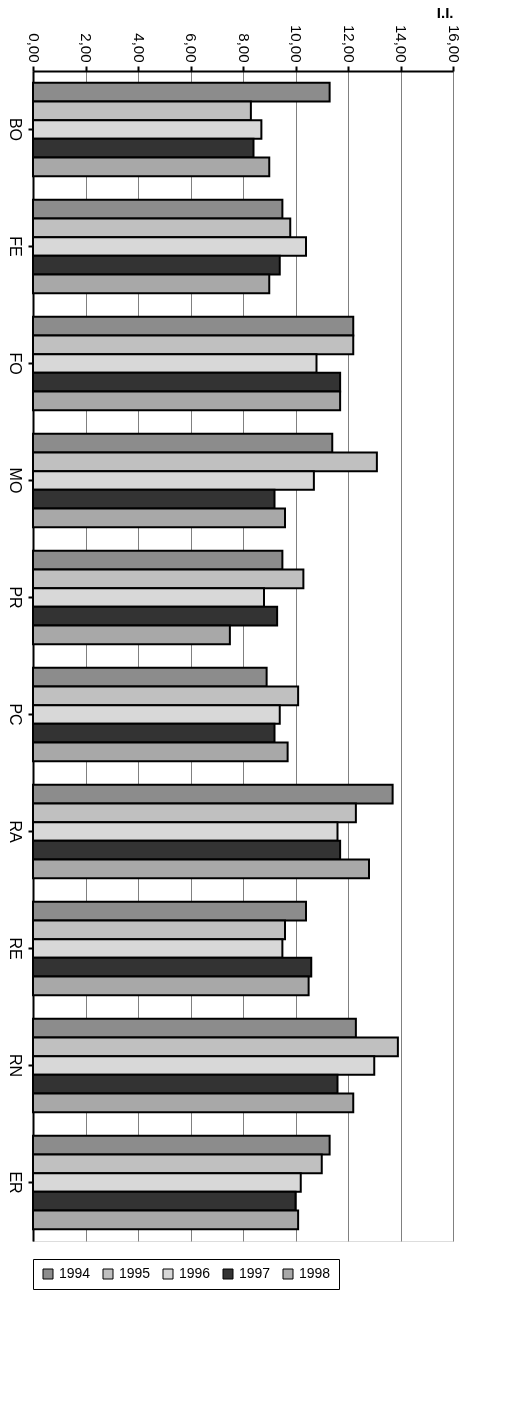 The width and height of the screenshot is (524, 1427). Describe the element at coordinates (15, 714) in the screenshot. I see `y-tick-label: PC` at that location.